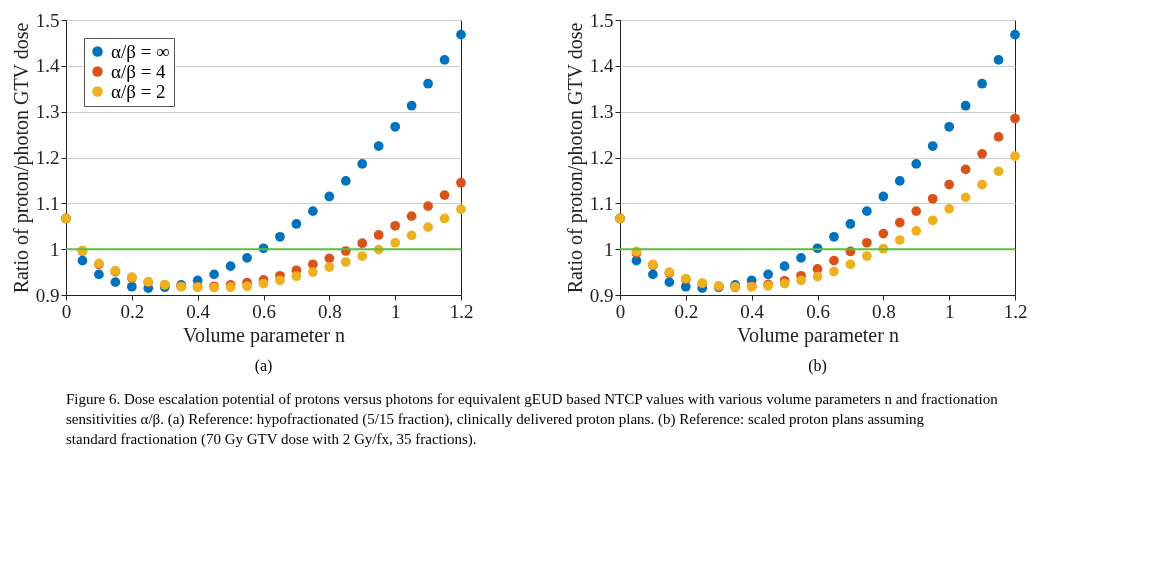 The width and height of the screenshot is (1153, 569). I want to click on caption: Figure 6. Dose escalation potential of protons versus photons for equivalent gEUD based NTCP values with various volume parameters n and fractionation sensitivities α/β. (a) Reference: hypofractionated (5/15 fraction), clinically delivered proton plans. (b) Reference: scaled proton plans assuming standard fractionation (70 Gy GTV dose with 2 Gy/fx, 35 fractions)., so click(532, 419).